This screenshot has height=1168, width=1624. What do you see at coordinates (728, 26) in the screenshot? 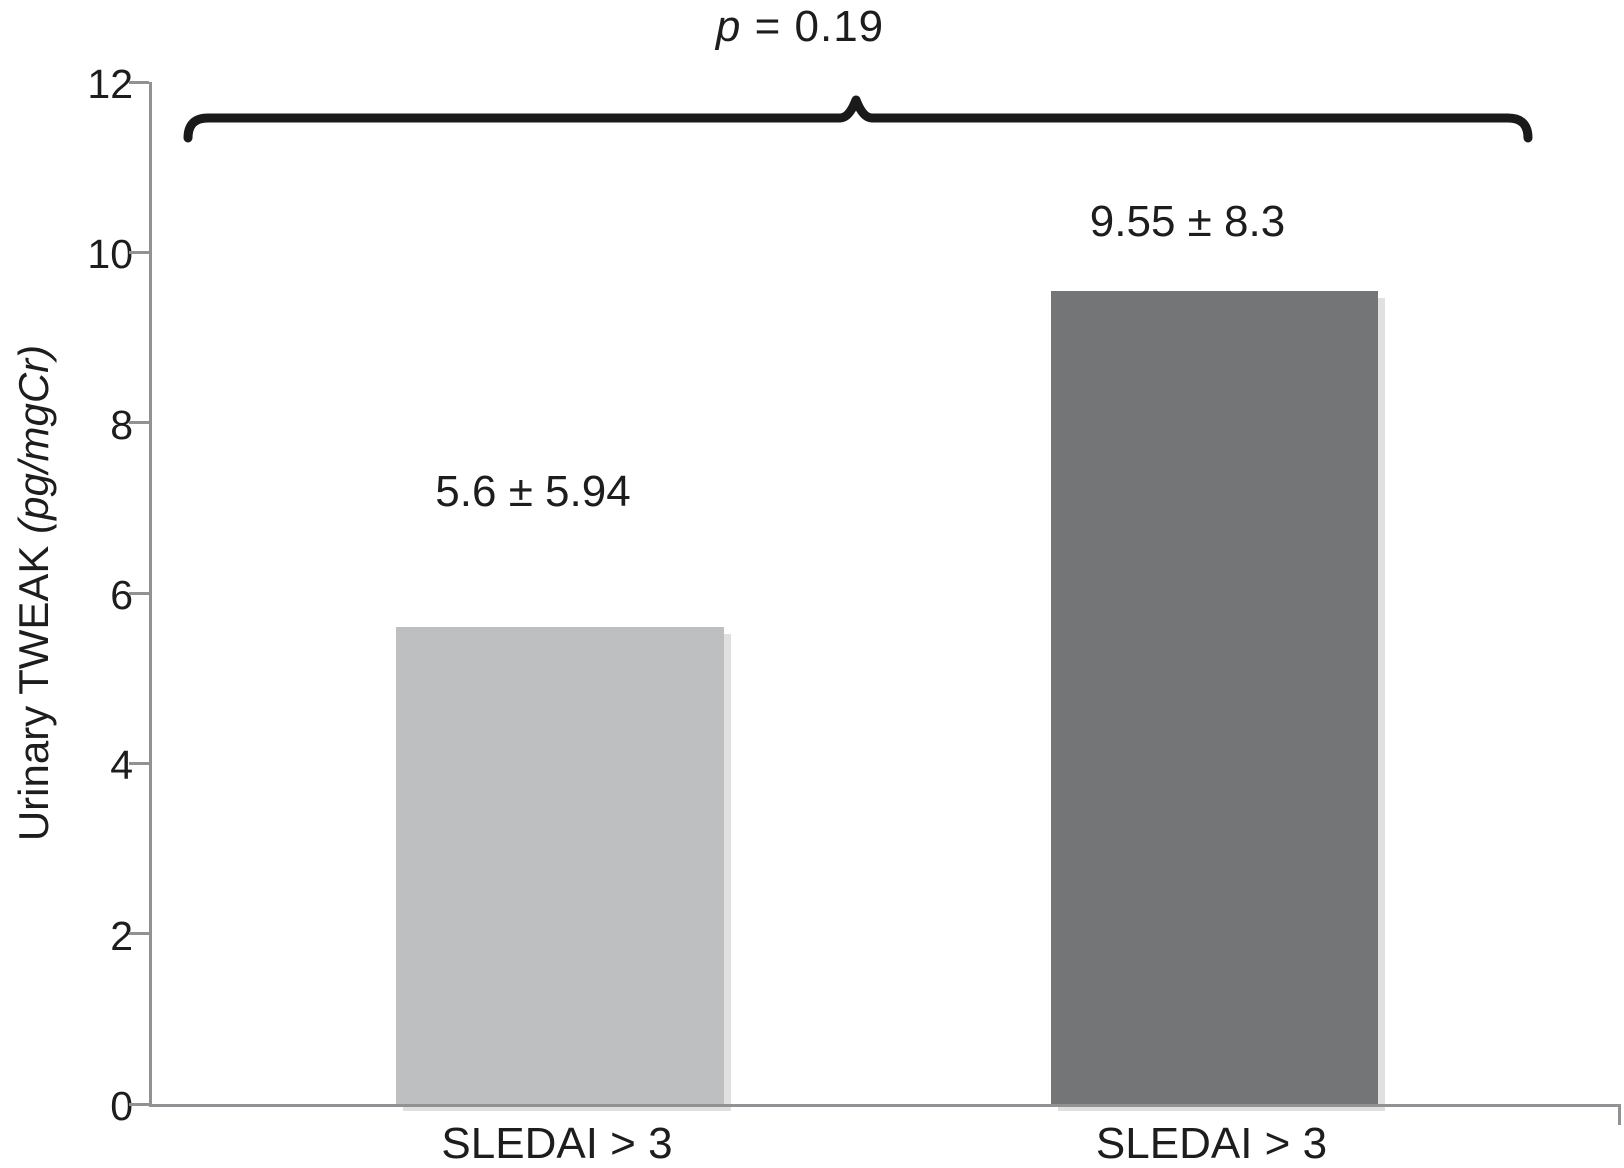
I see `p-symbol: p` at bounding box center [728, 26].